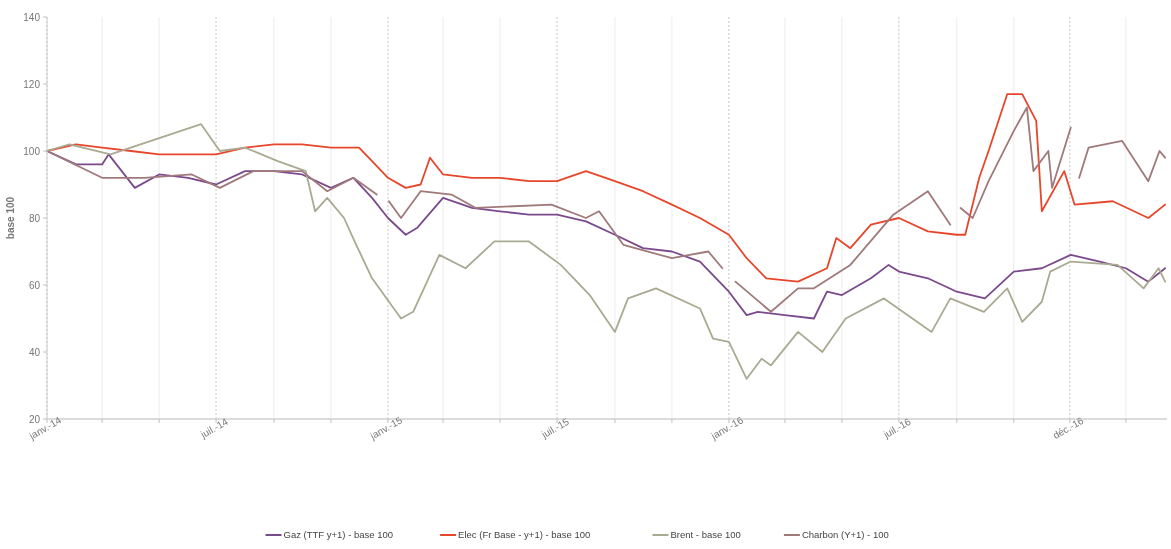 The image size is (1171, 549). I want to click on y-tick-label: 140, so click(32, 17).